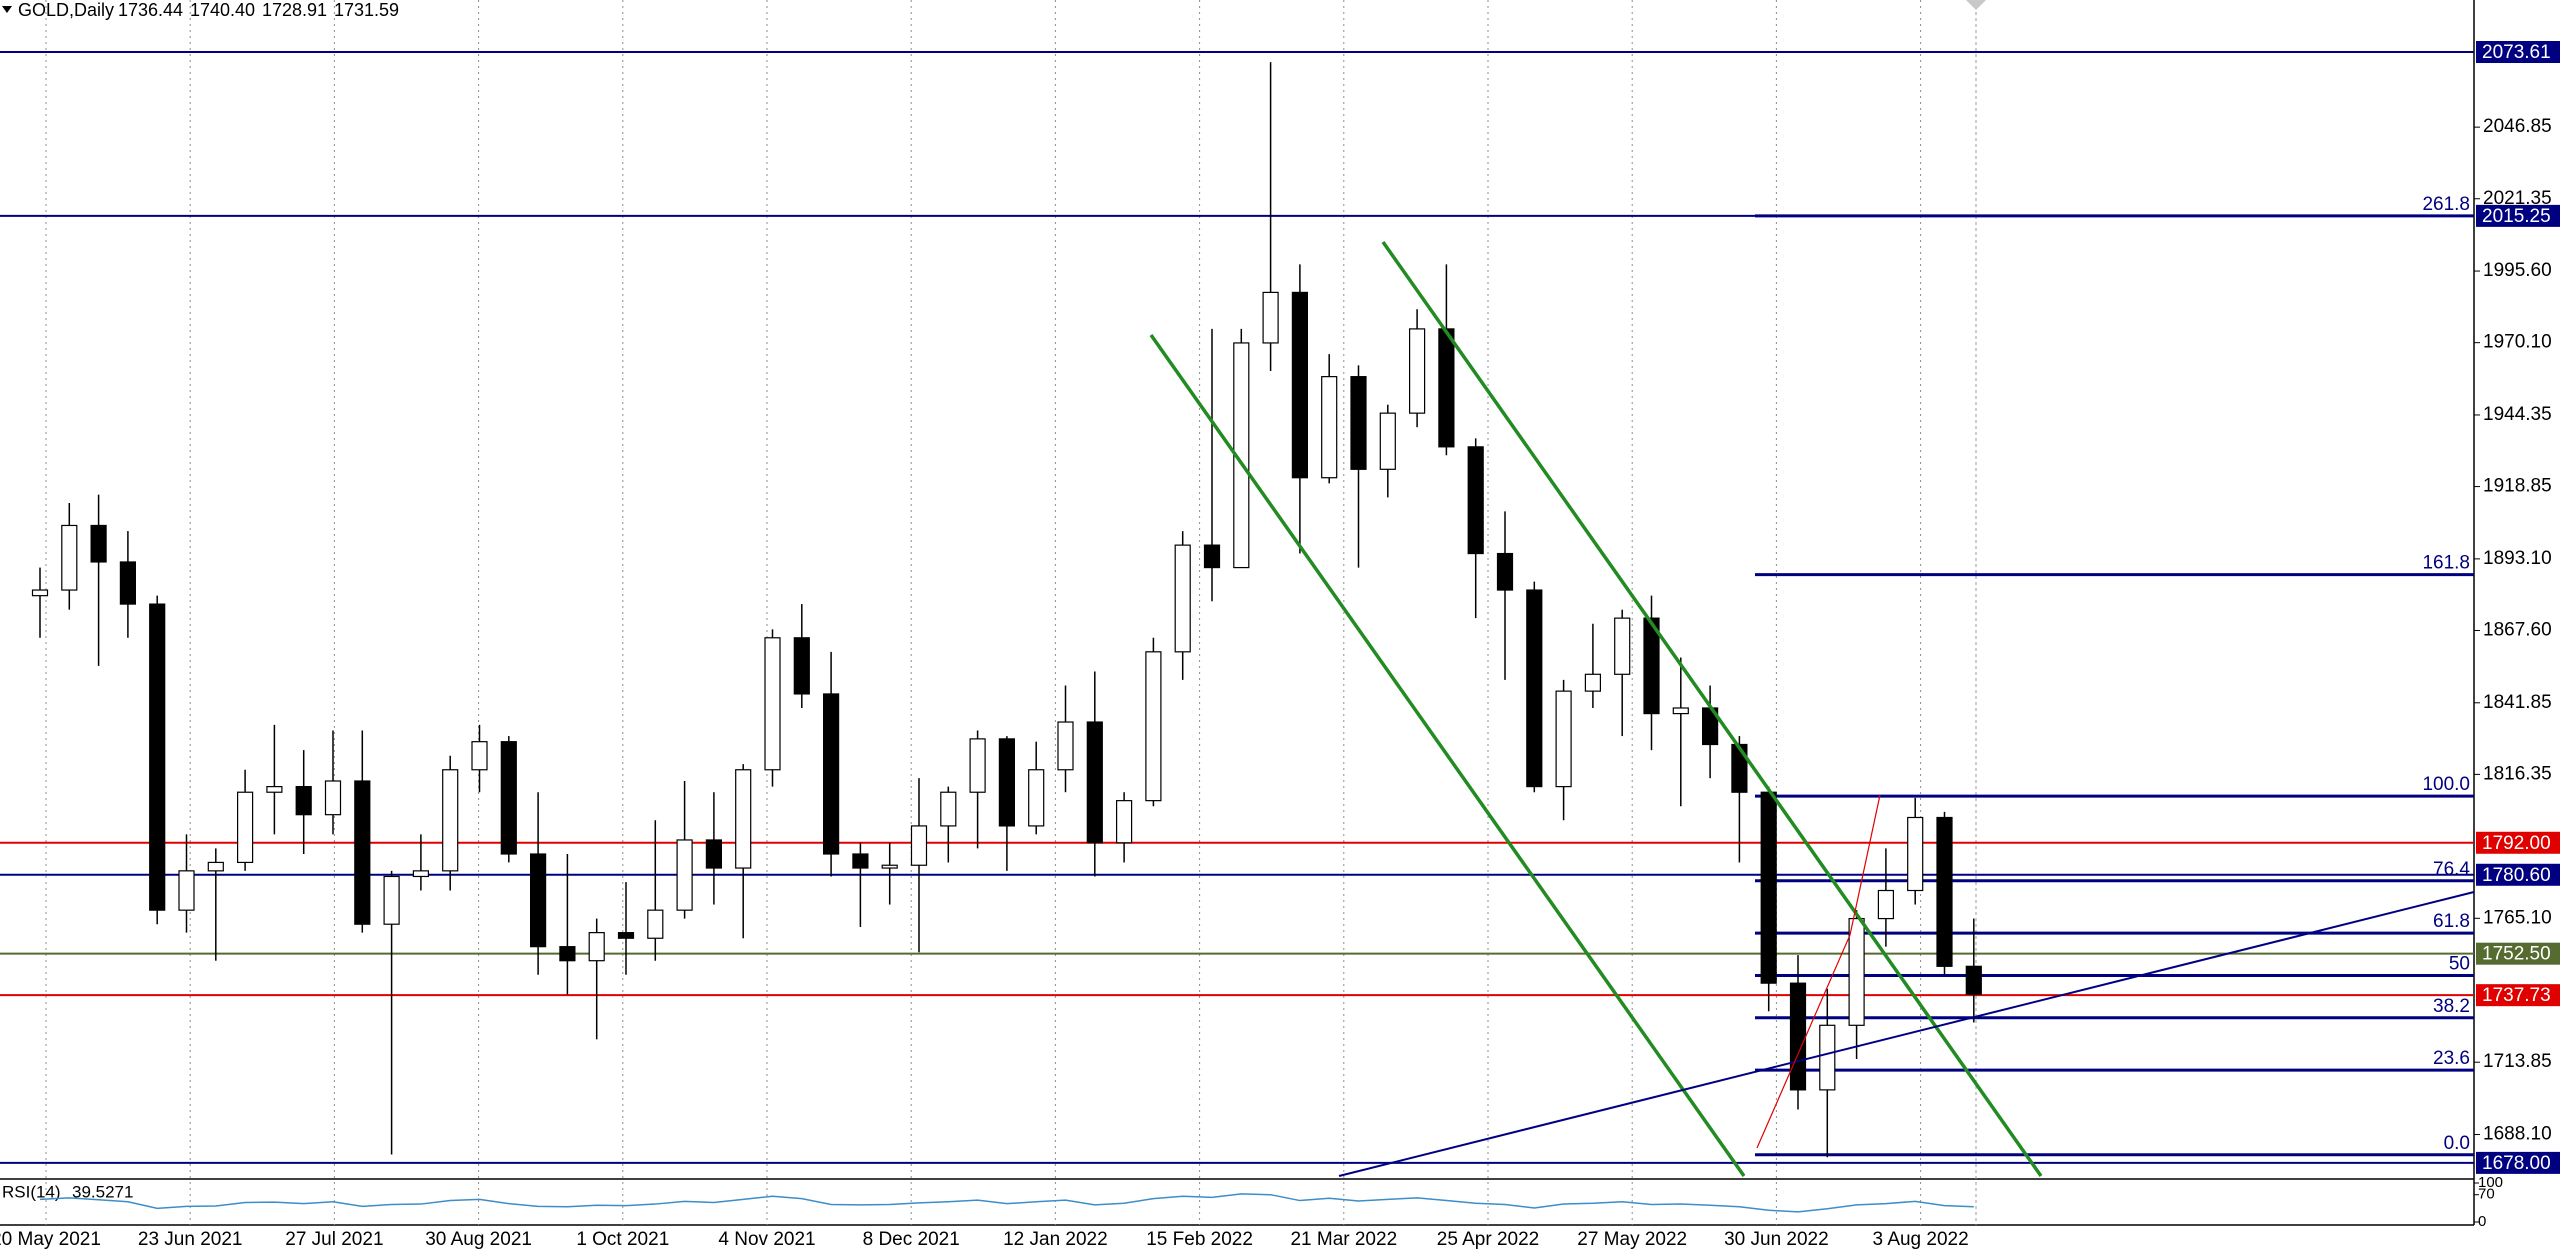 This screenshot has height=1253, width=2560. Describe the element at coordinates (2451, 1058) in the screenshot. I see `fib-label: 23.6` at that location.